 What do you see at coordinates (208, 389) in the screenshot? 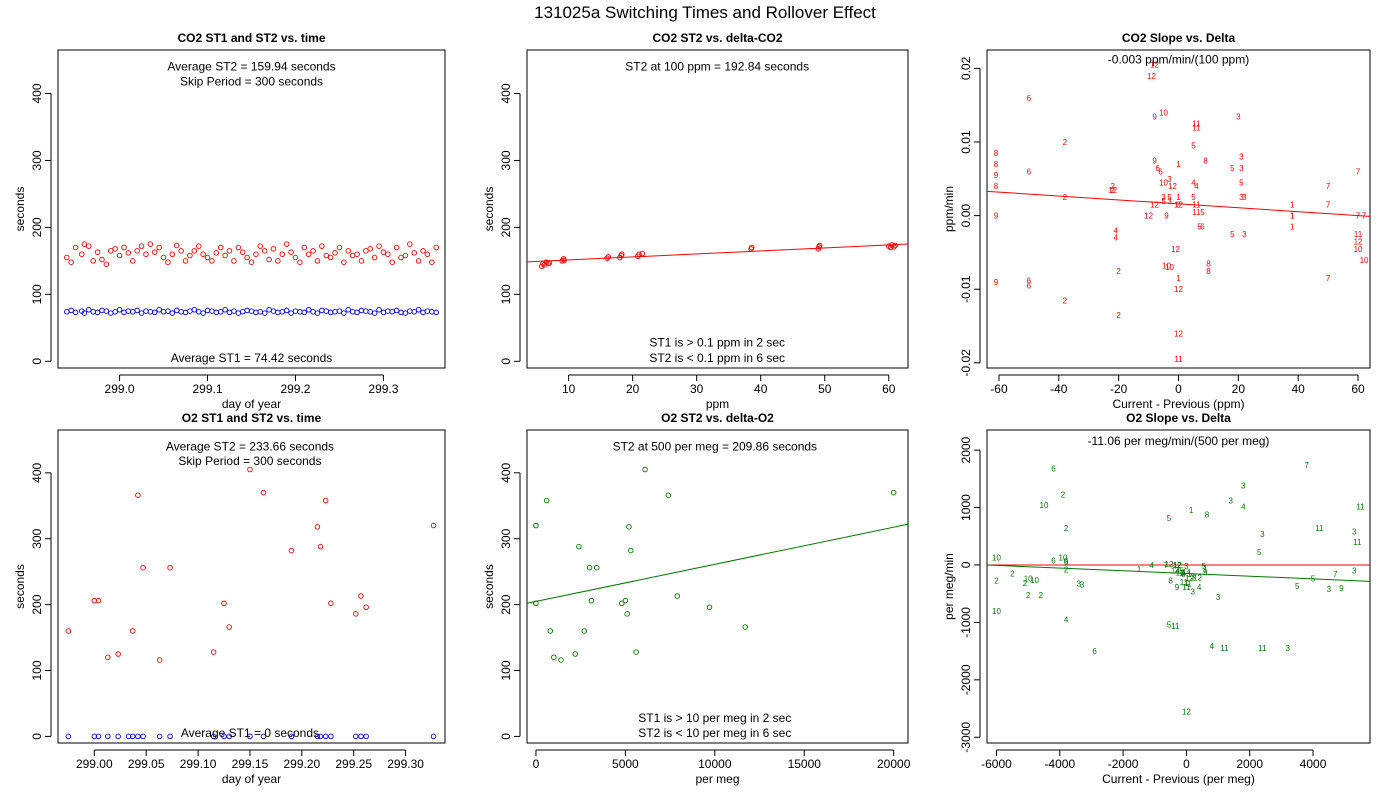
I see `x-tick-label: 299.1` at bounding box center [208, 389].